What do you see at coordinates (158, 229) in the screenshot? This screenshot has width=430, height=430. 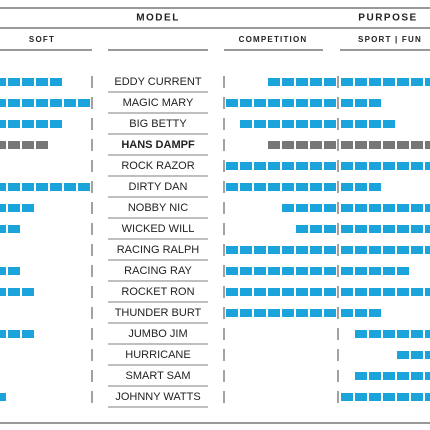 I see `model-name: WICKED WILL` at bounding box center [158, 229].